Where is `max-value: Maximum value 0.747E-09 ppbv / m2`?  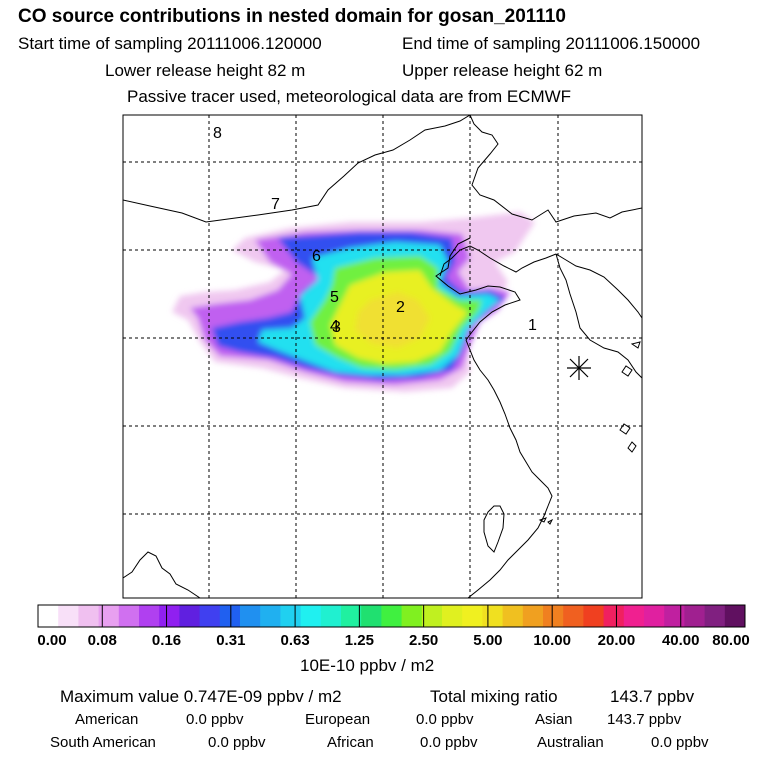
max-value: Maximum value 0.747E-09 ppbv / m2 is located at coordinates (201, 696).